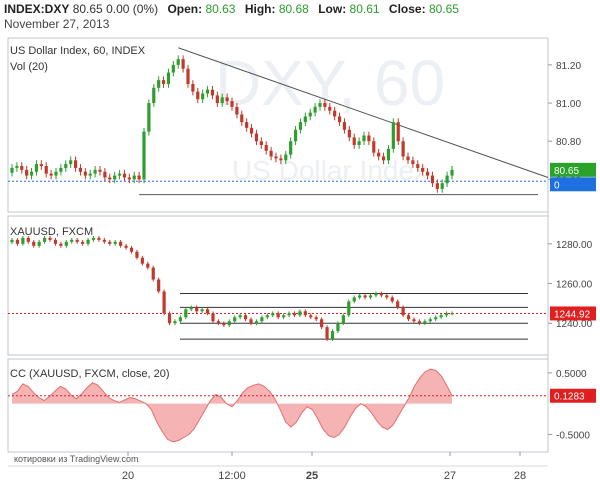 The height and width of the screenshot is (494, 600). Describe the element at coordinates (574, 245) in the screenshot. I see `y-tick-label: 1280.00` at that location.